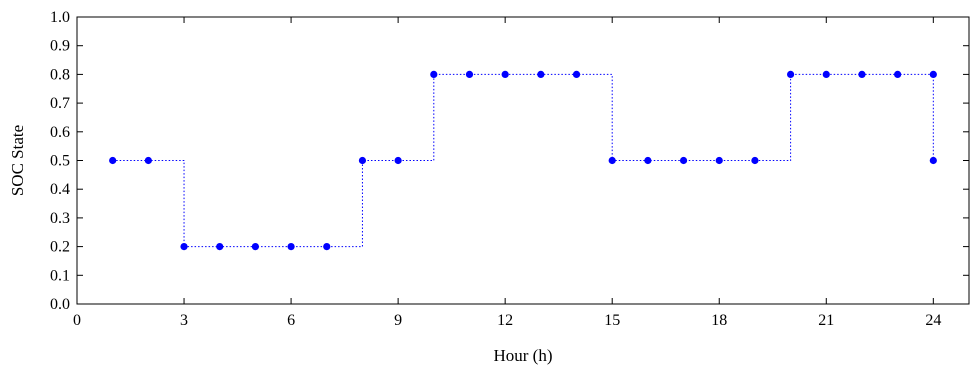  Describe the element at coordinates (77, 320) in the screenshot. I see `x-tick-label: 0` at that location.